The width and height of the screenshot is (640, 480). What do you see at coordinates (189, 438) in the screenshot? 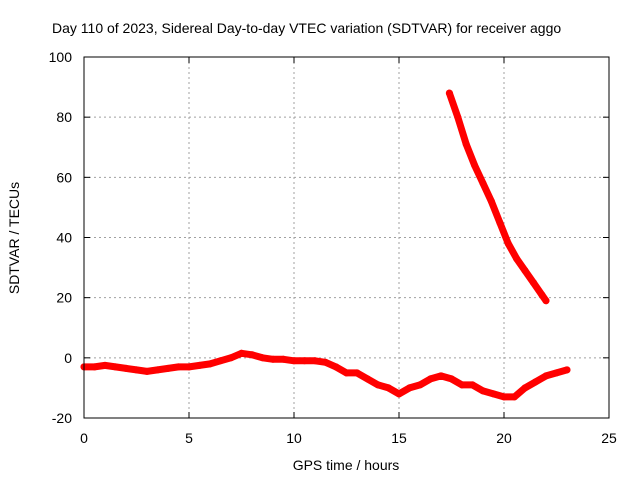
I see `x-tick-label: 5` at bounding box center [189, 438].